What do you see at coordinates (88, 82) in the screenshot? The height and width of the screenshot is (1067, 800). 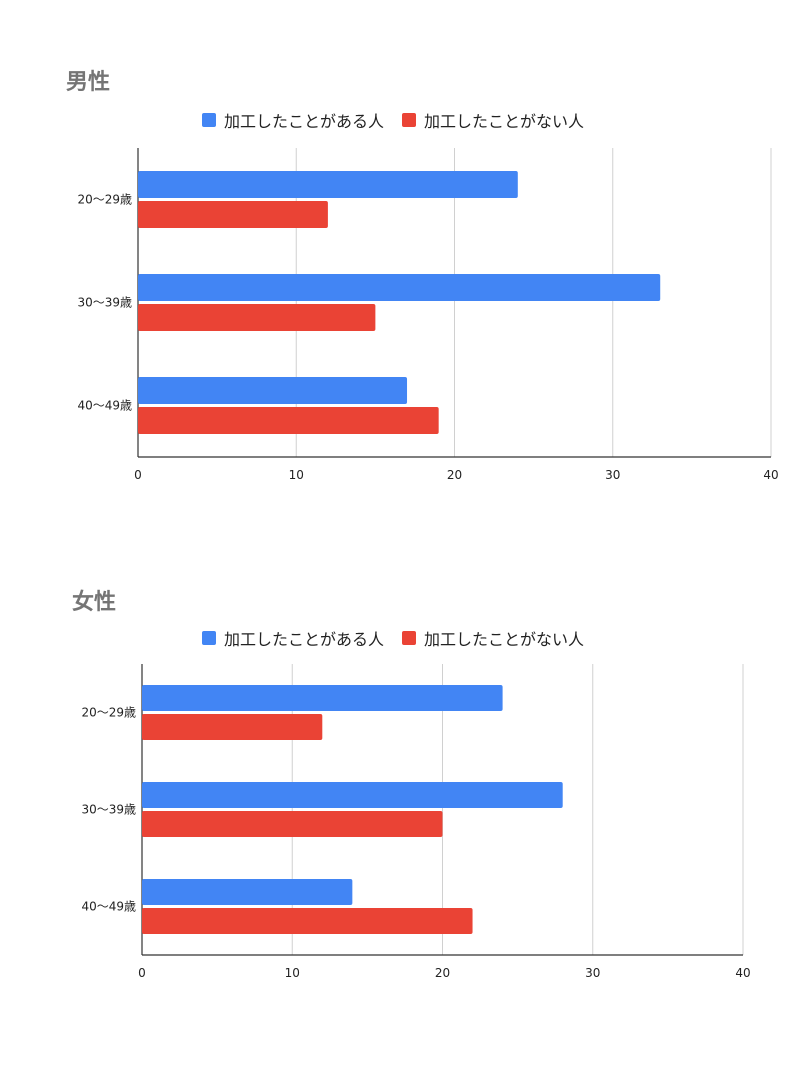 I see `chart-title: 男性` at bounding box center [88, 82].